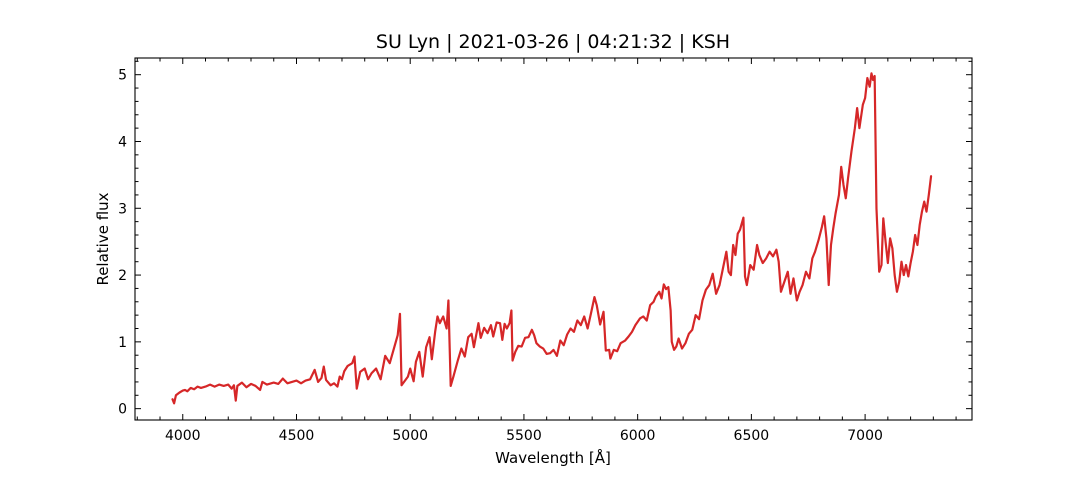 This screenshot has height=480, width=1080. Describe the element at coordinates (122, 142) in the screenshot. I see `y-tick-label: 4` at that location.